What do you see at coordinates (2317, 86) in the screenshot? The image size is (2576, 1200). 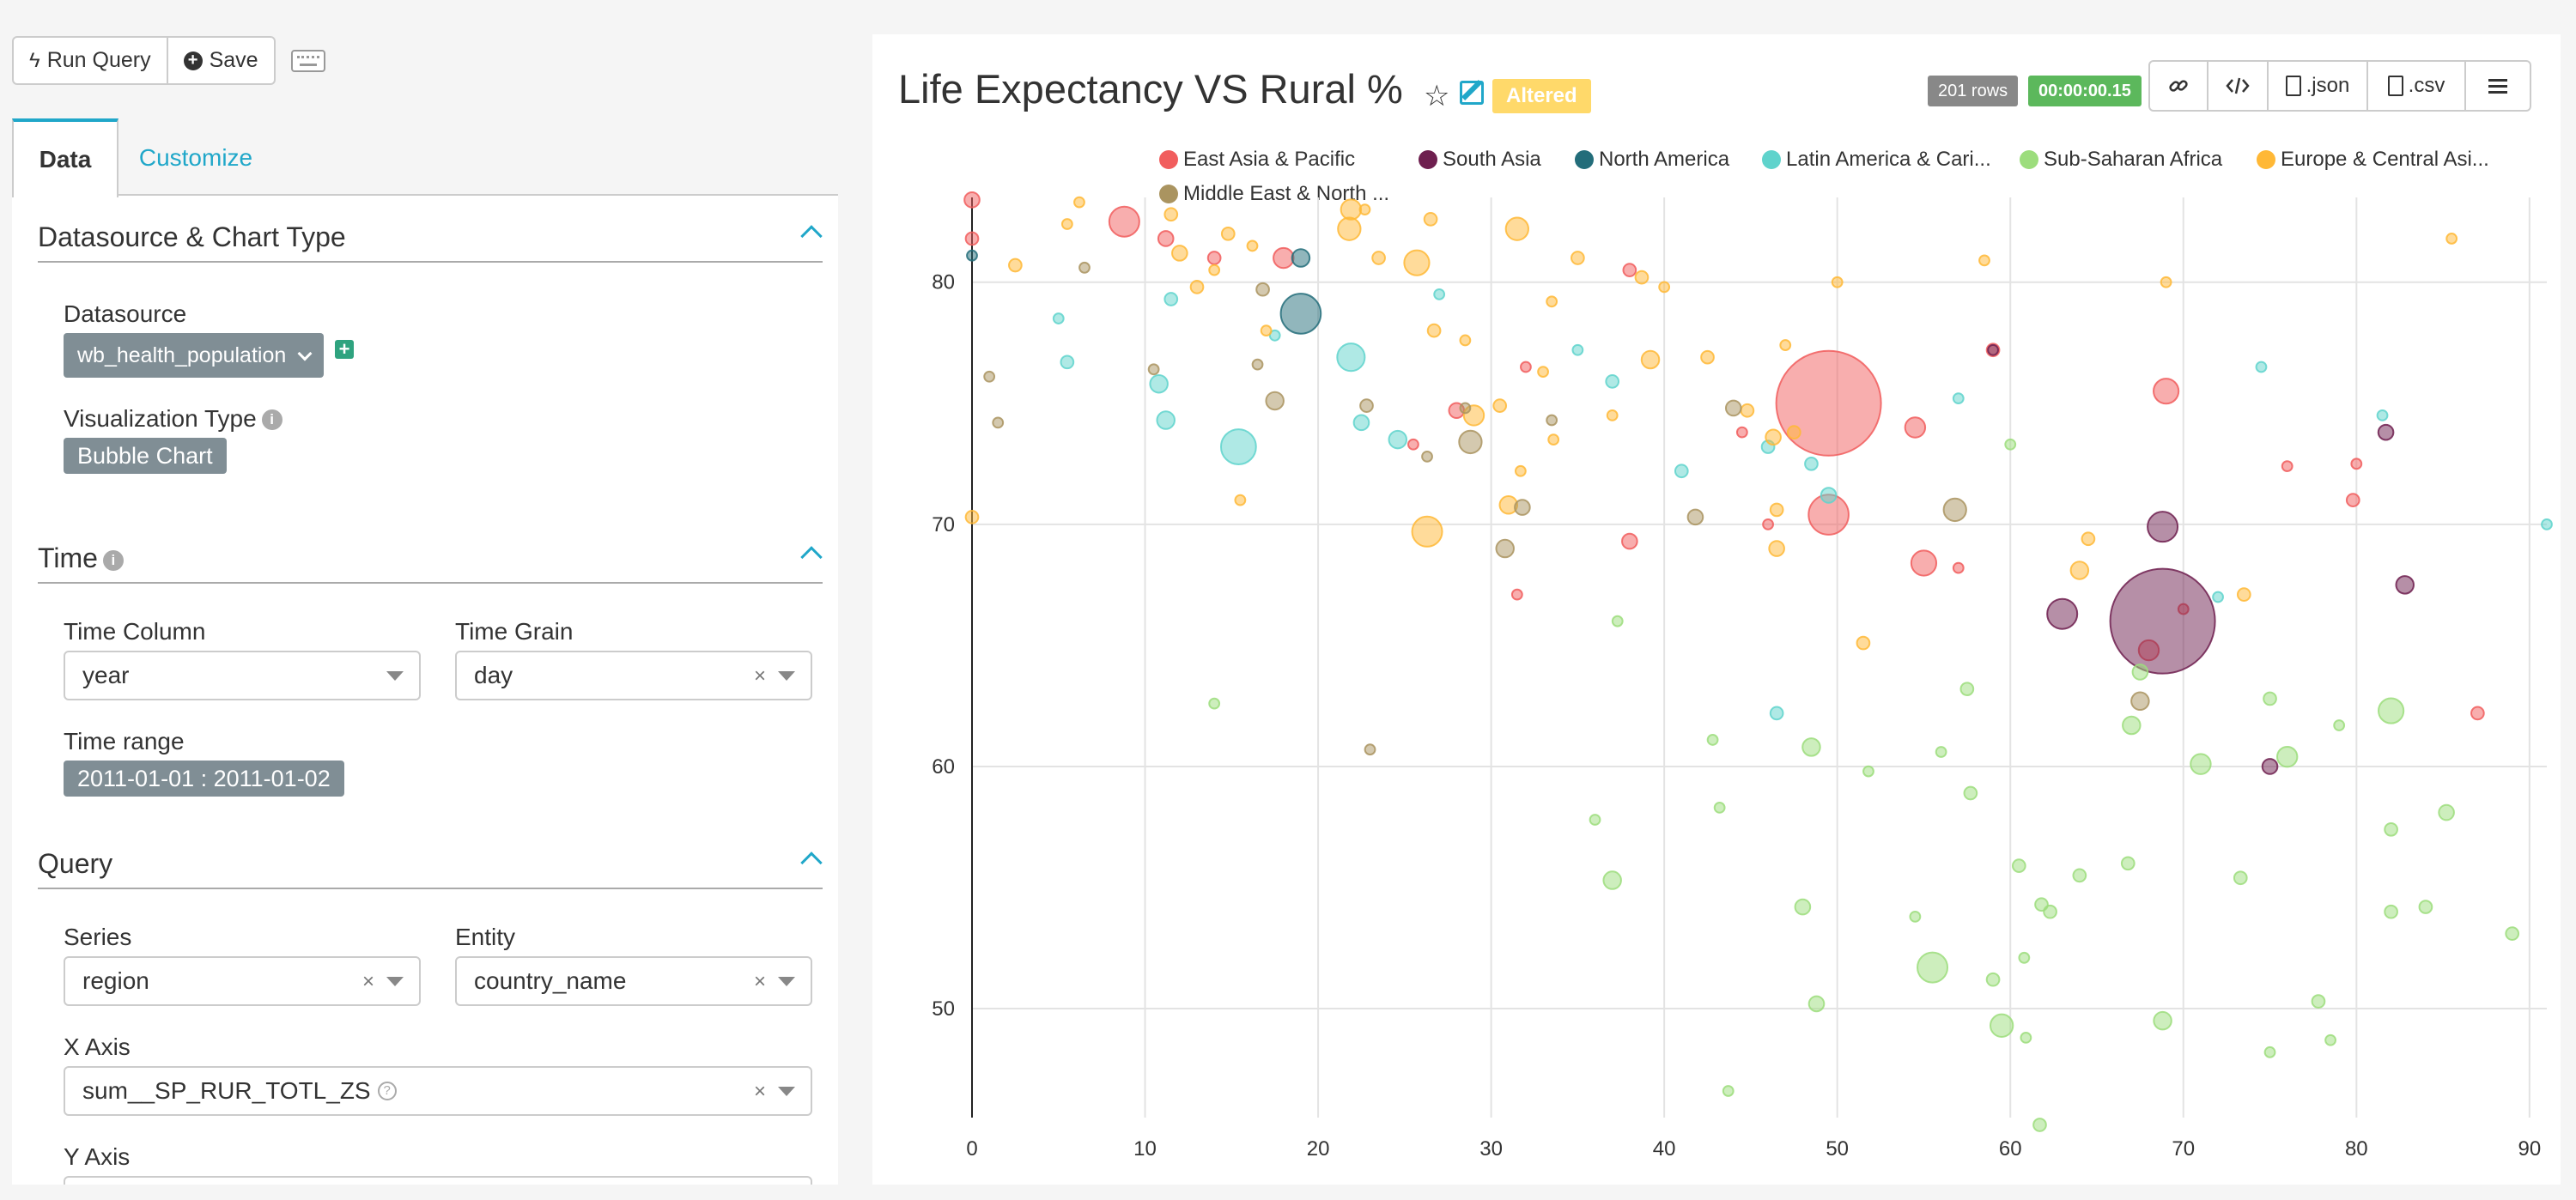 I see `export-json-button: .json` at bounding box center [2317, 86].